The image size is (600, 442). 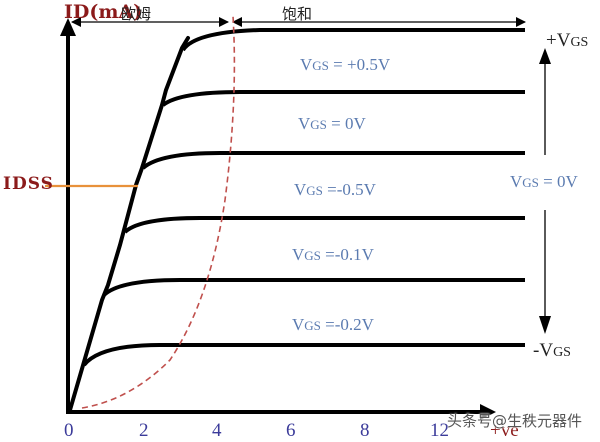 I want to click on arrow-down-icon, so click(x=545, y=325).